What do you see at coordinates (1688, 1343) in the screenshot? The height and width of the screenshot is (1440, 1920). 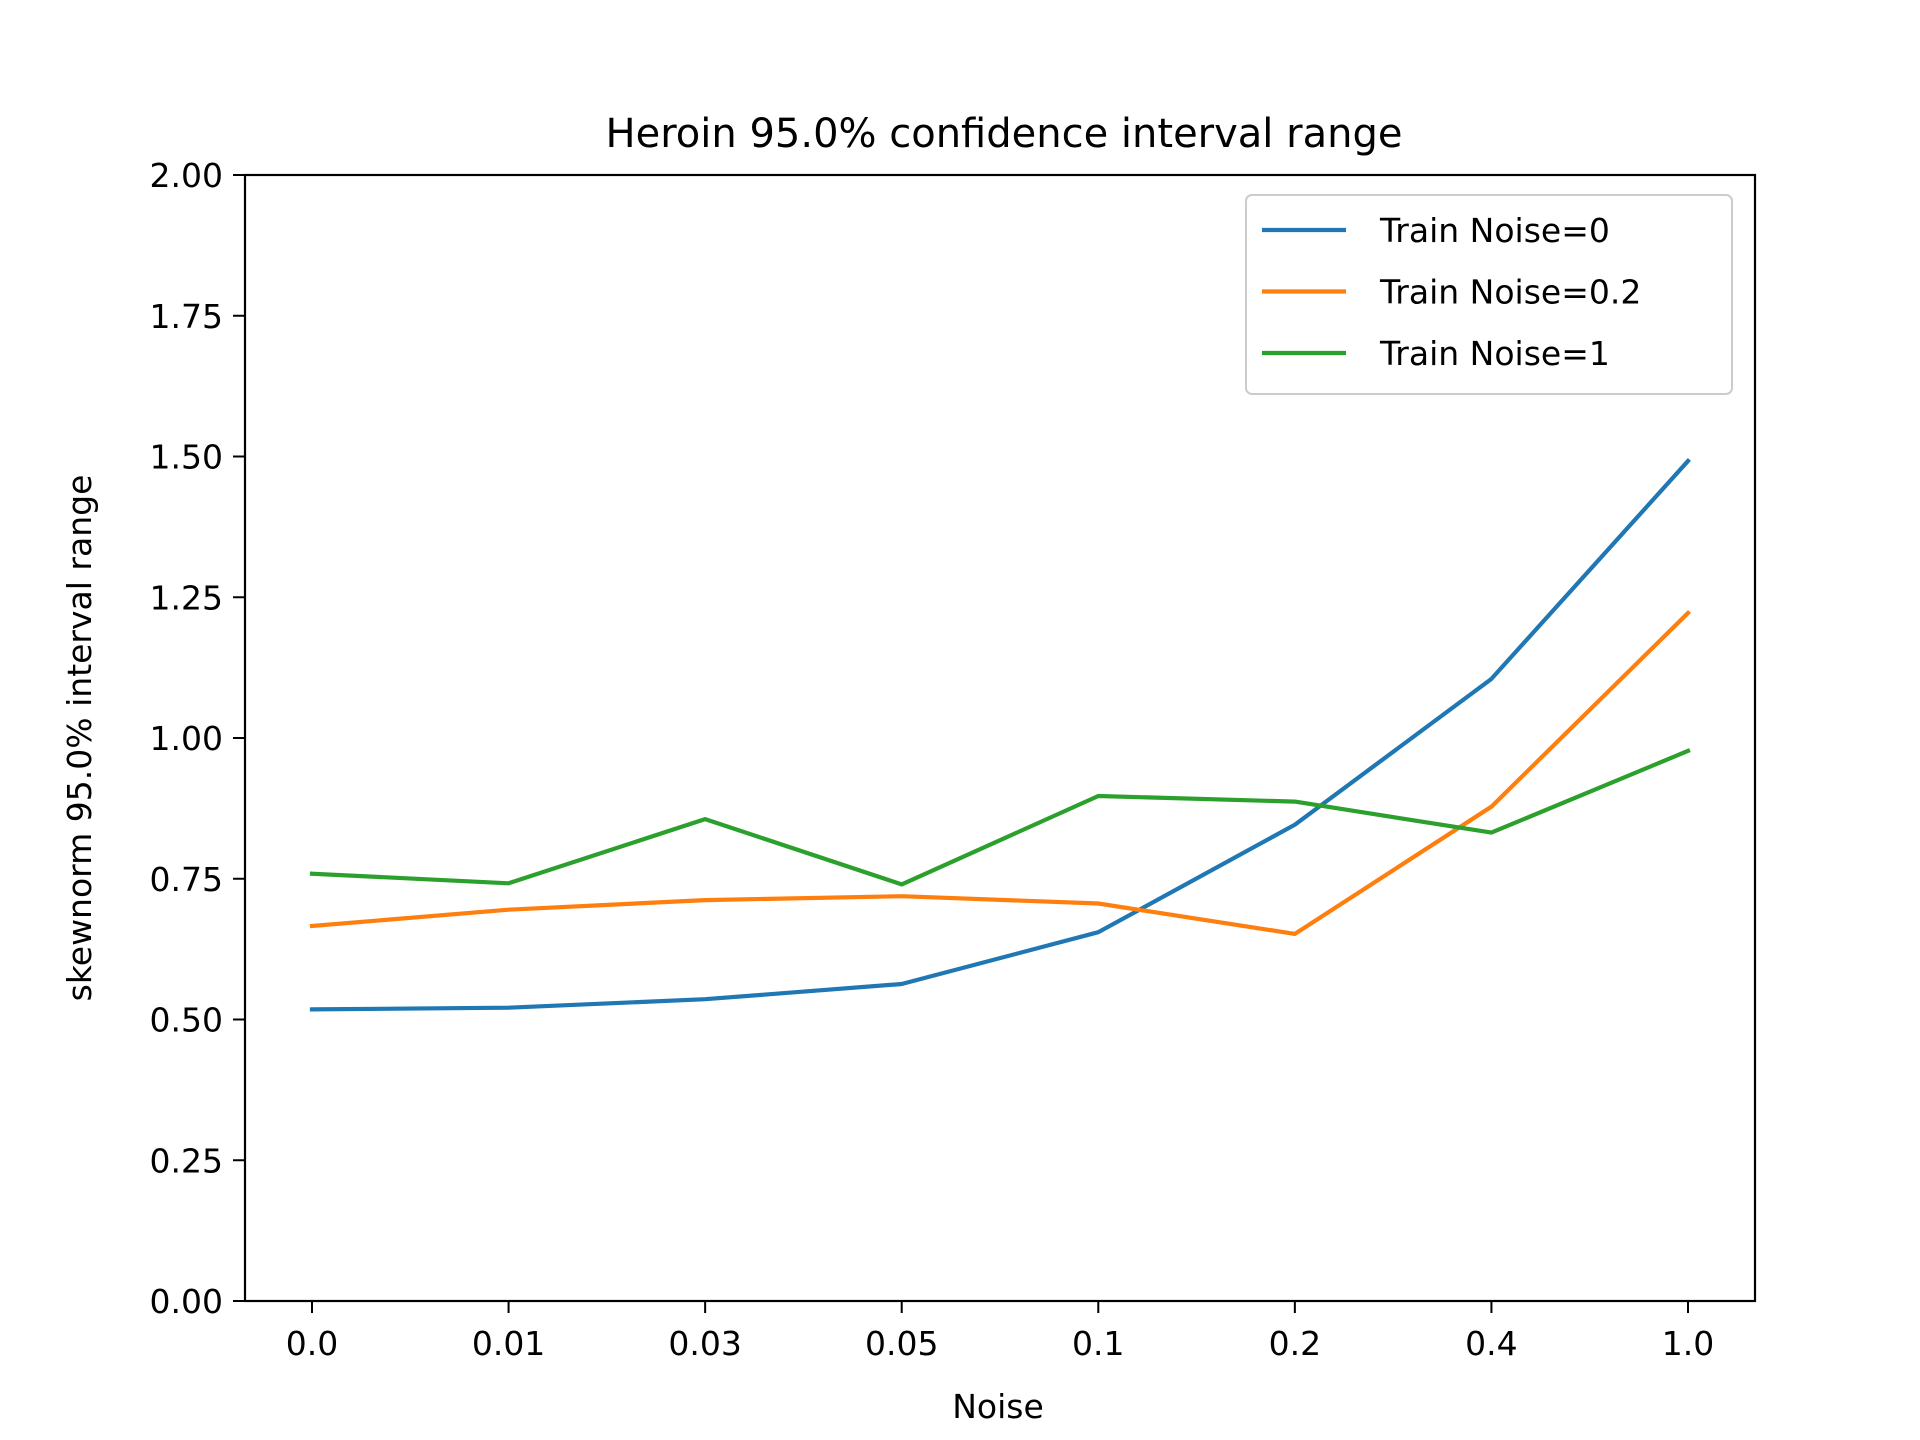 I see `x-tick-label: 1.0` at bounding box center [1688, 1343].